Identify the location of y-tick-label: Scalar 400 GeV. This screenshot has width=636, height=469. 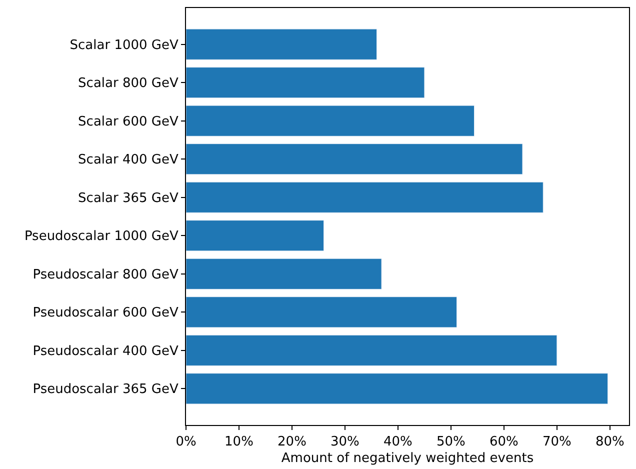
(128, 160).